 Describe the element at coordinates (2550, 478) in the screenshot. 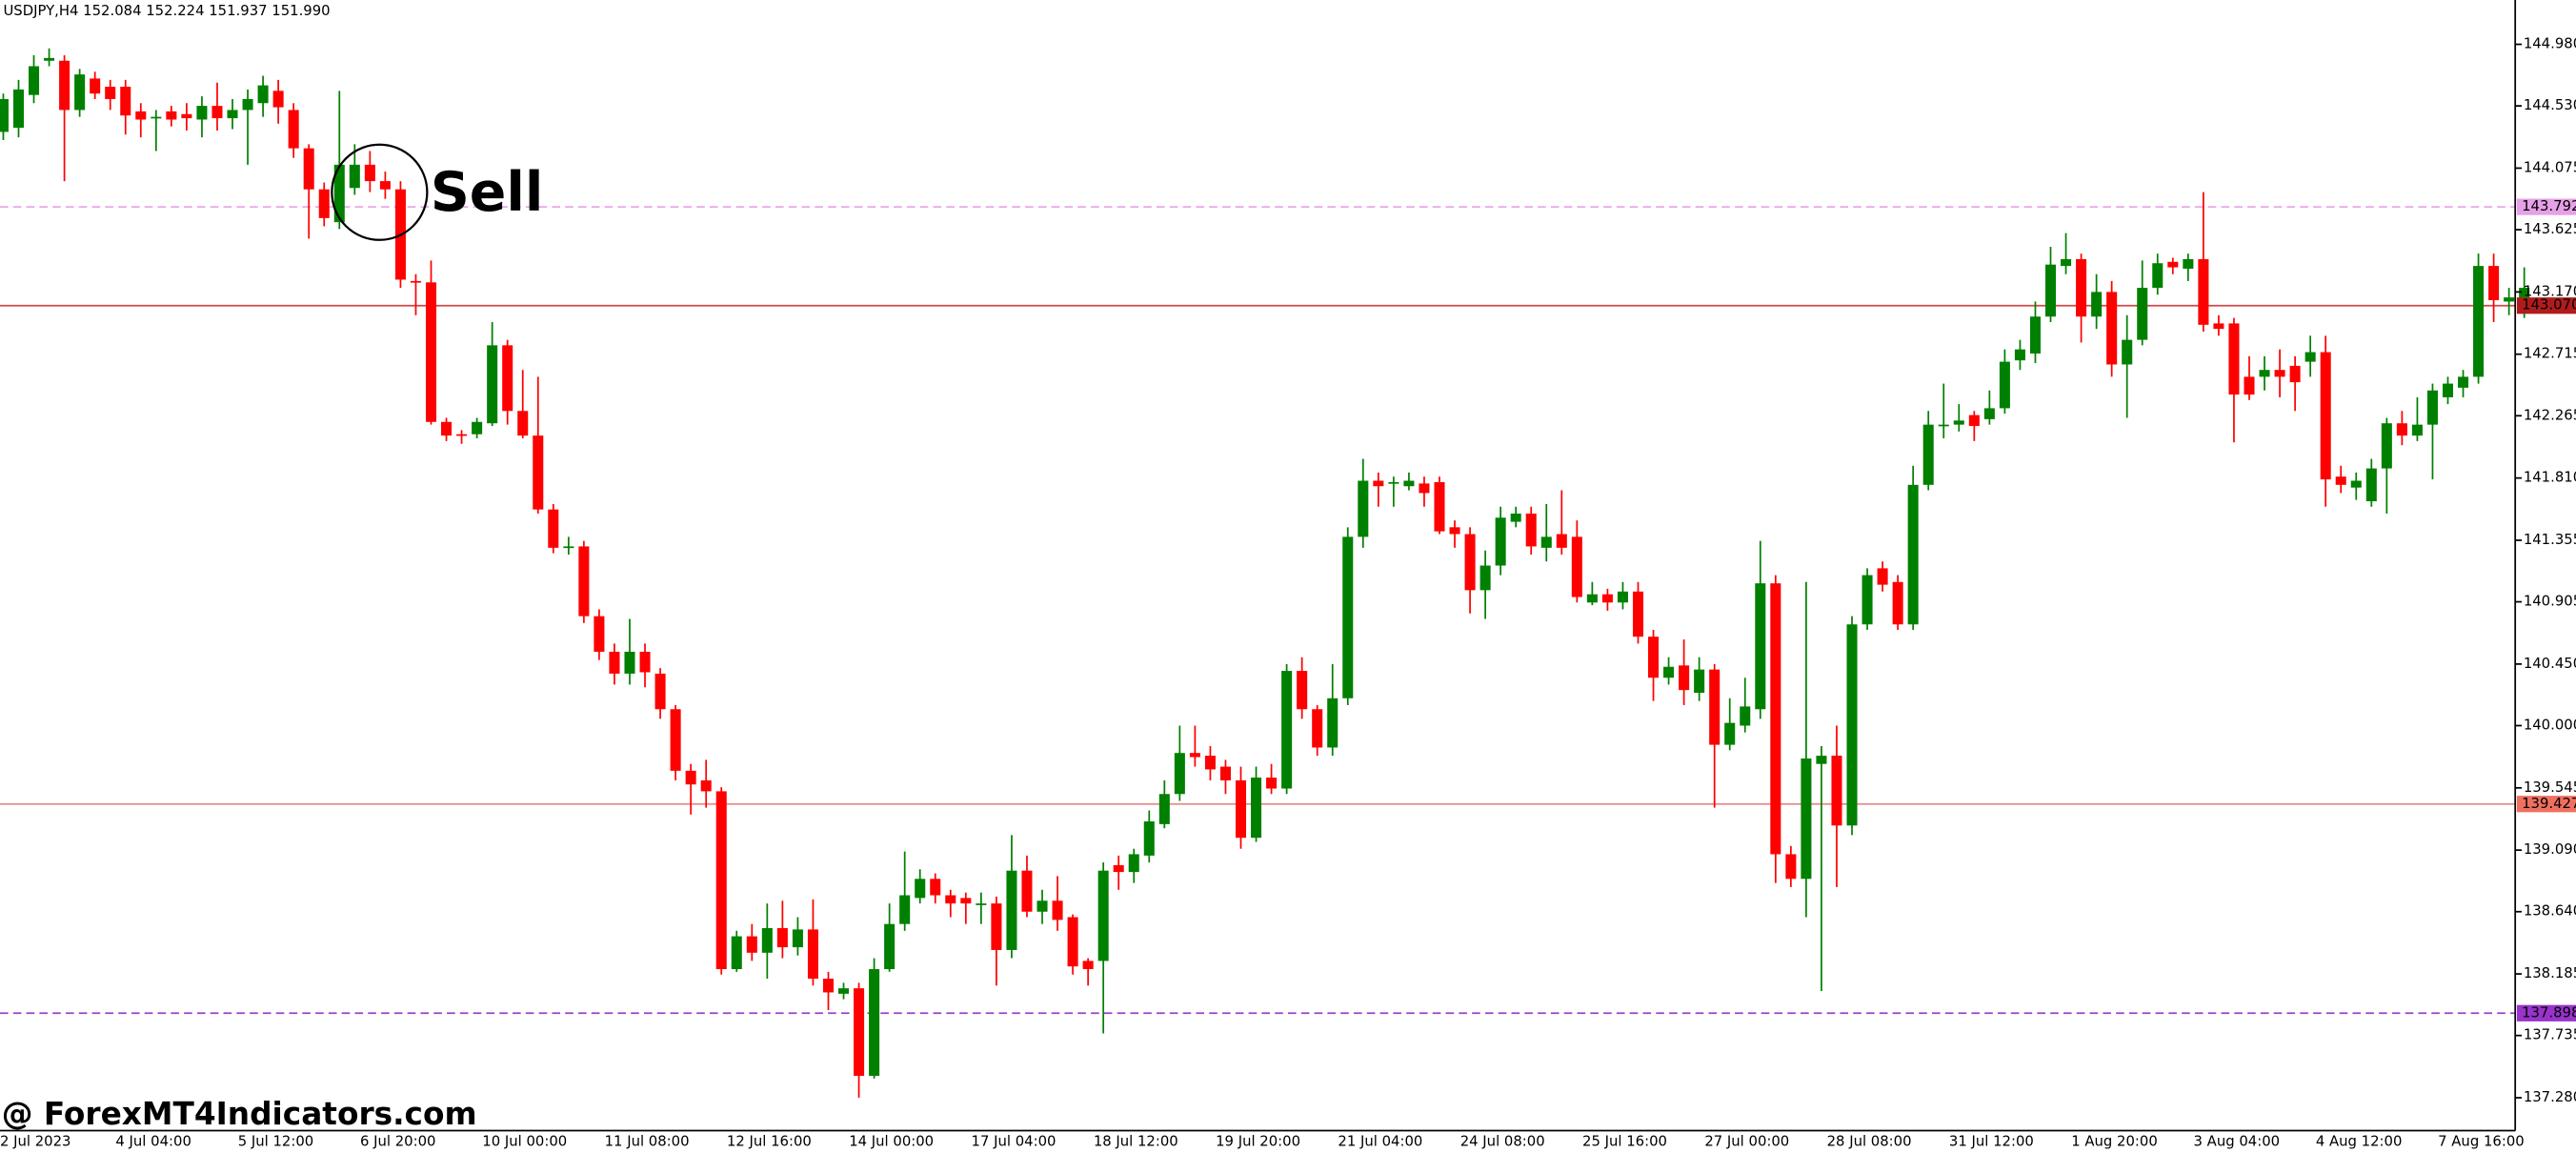

I see `y-tick-label: 141.810` at that location.